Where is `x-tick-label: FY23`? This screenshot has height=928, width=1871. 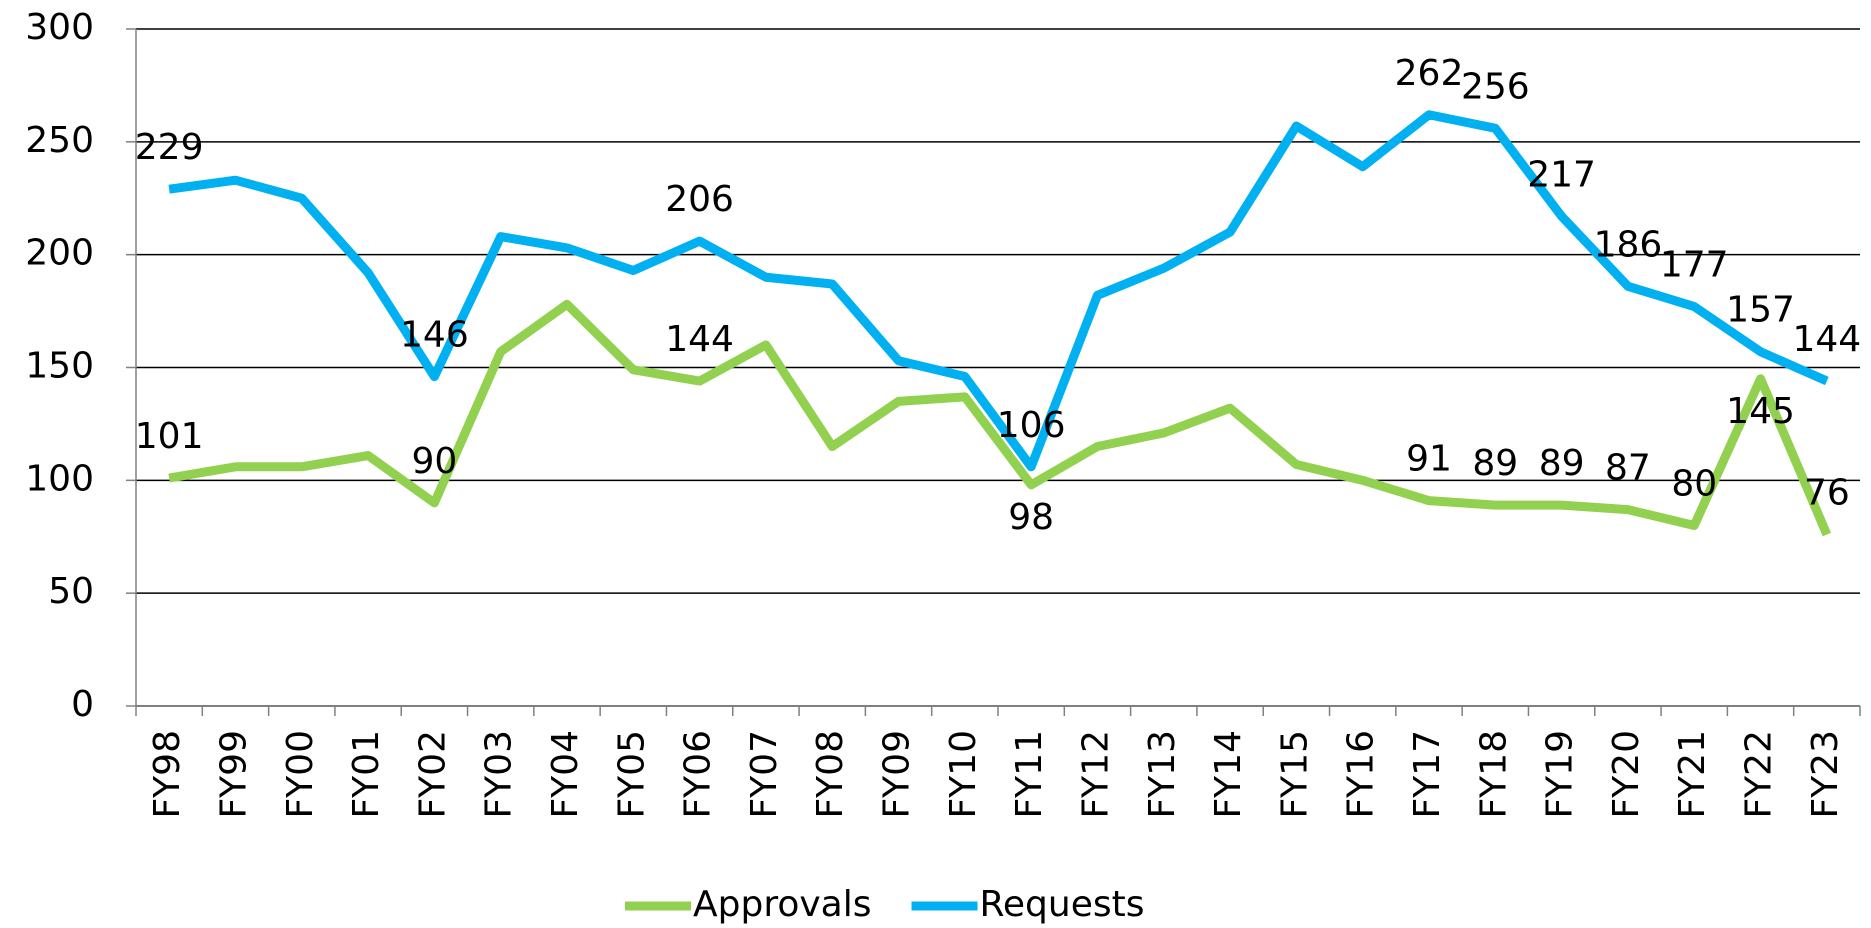 x-tick-label: FY23 is located at coordinates (1825, 774).